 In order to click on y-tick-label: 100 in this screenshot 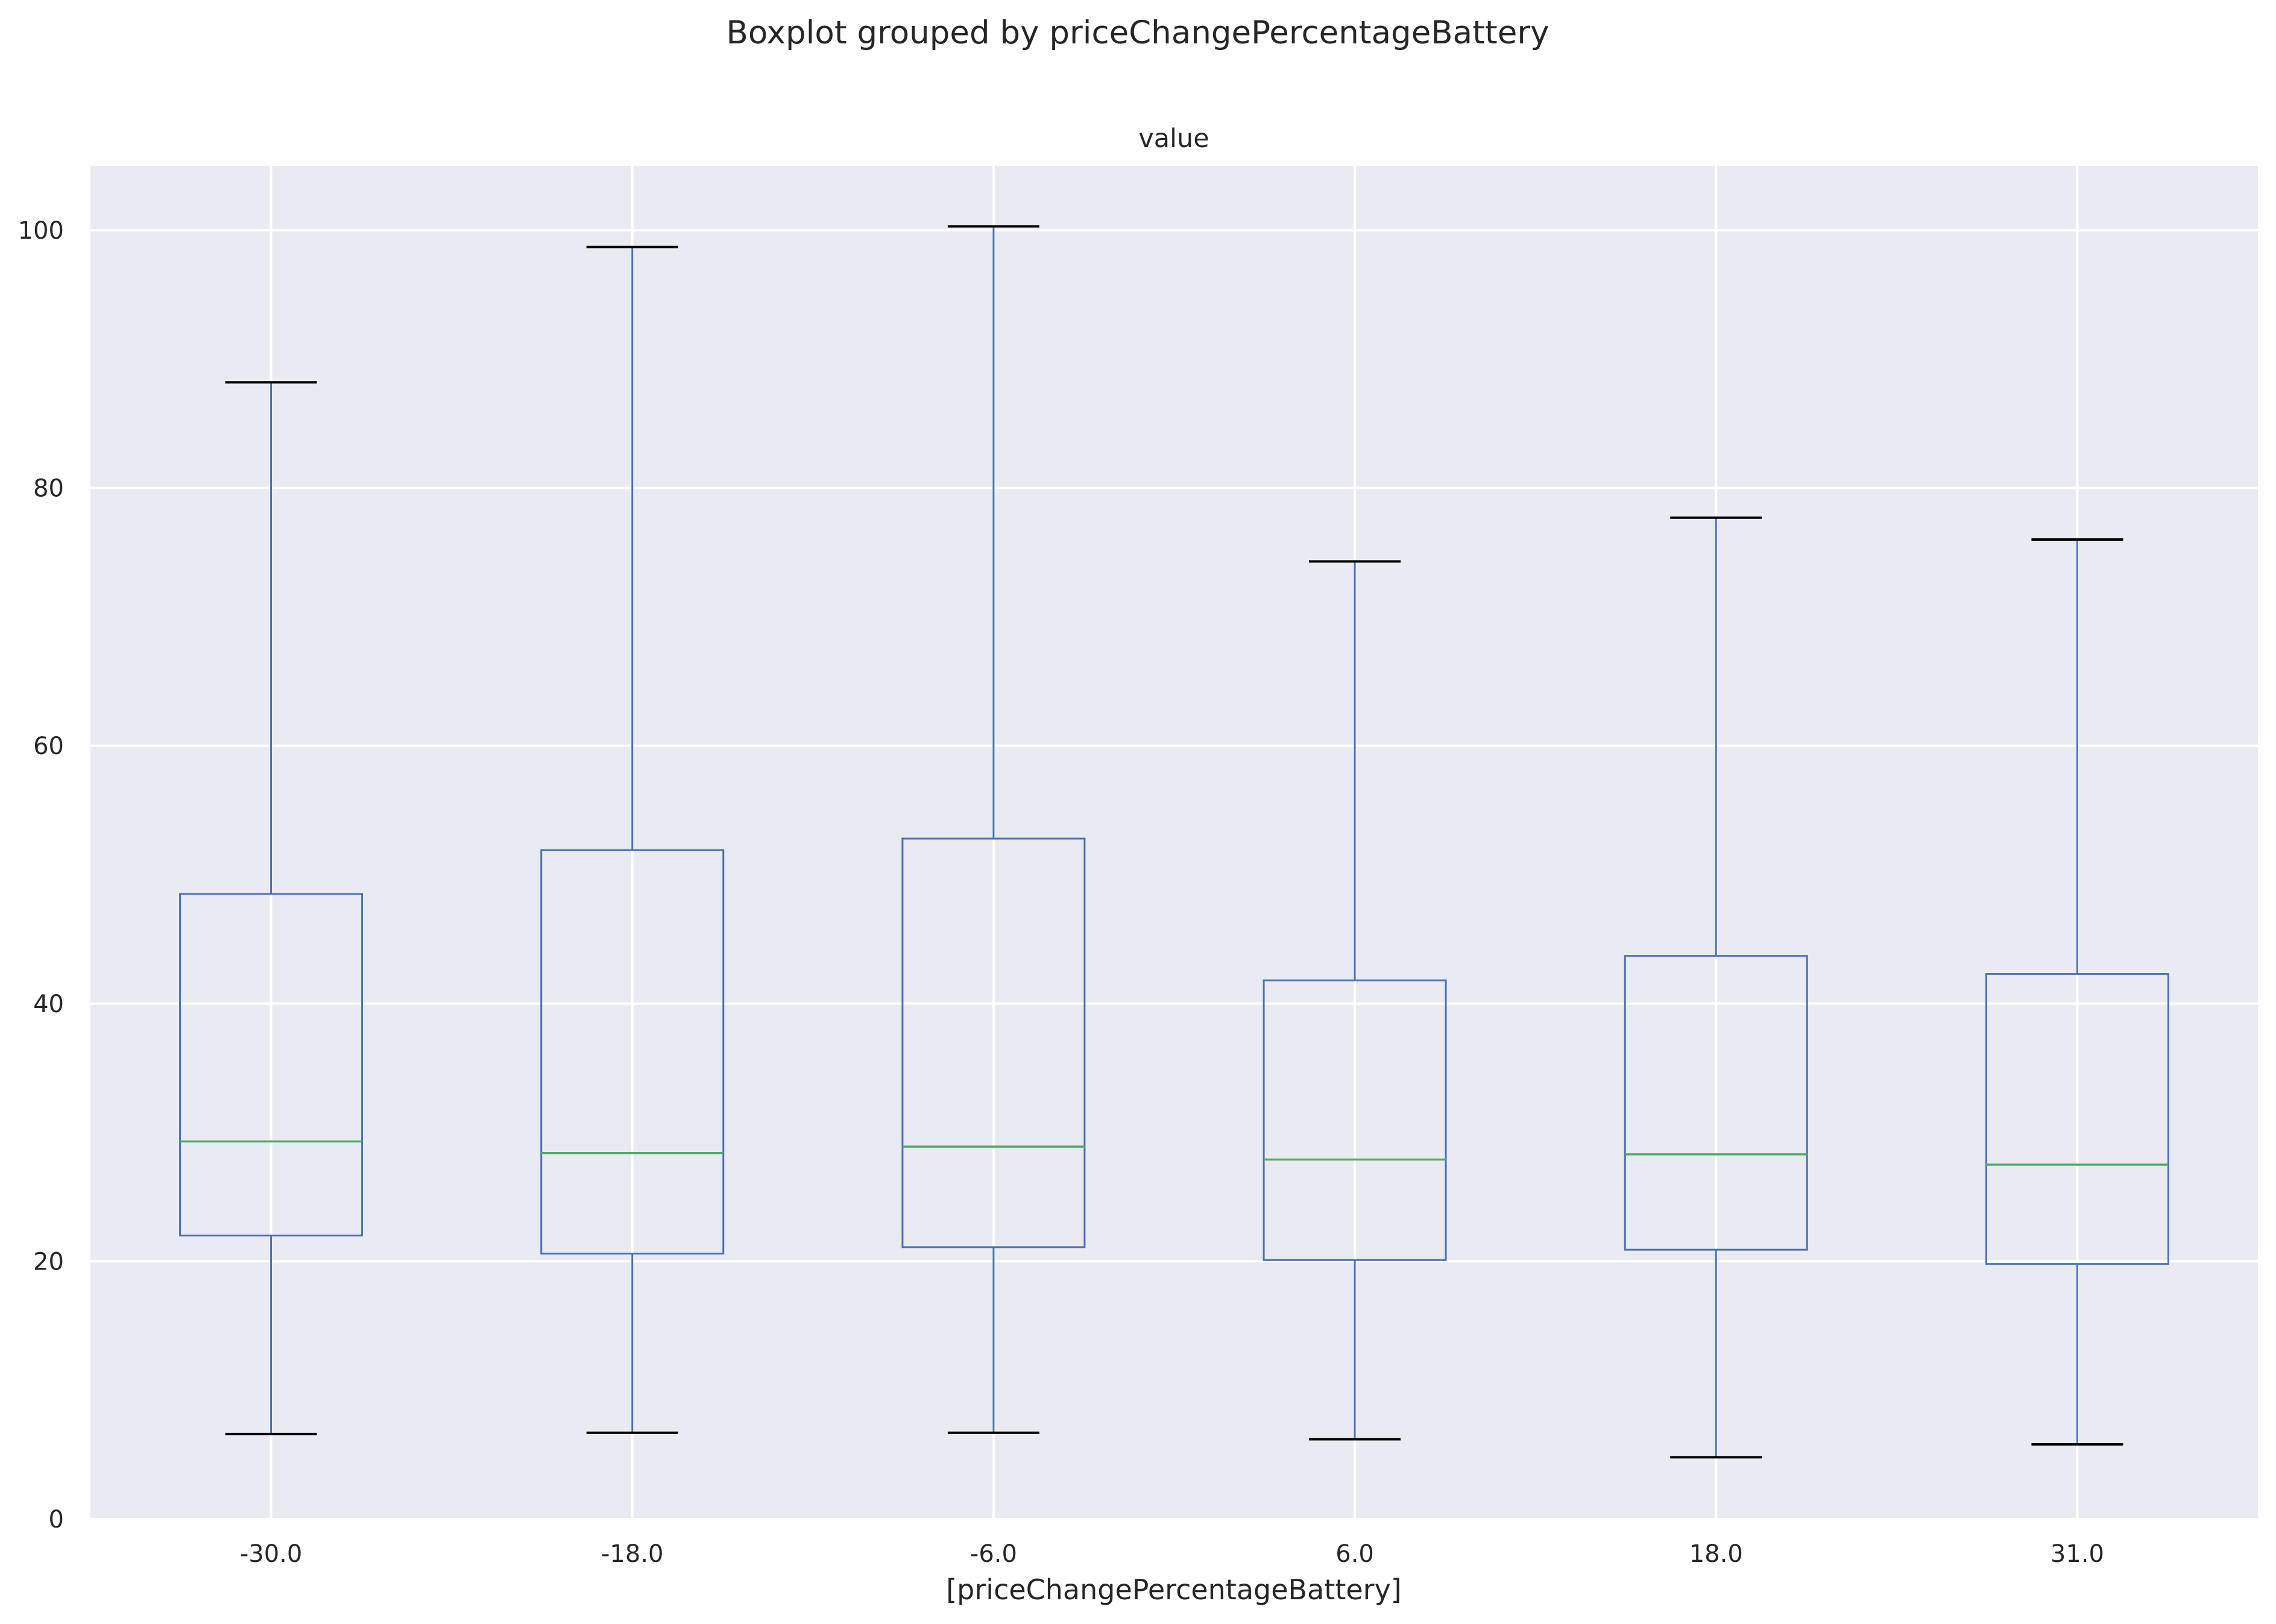, I will do `click(41, 231)`.